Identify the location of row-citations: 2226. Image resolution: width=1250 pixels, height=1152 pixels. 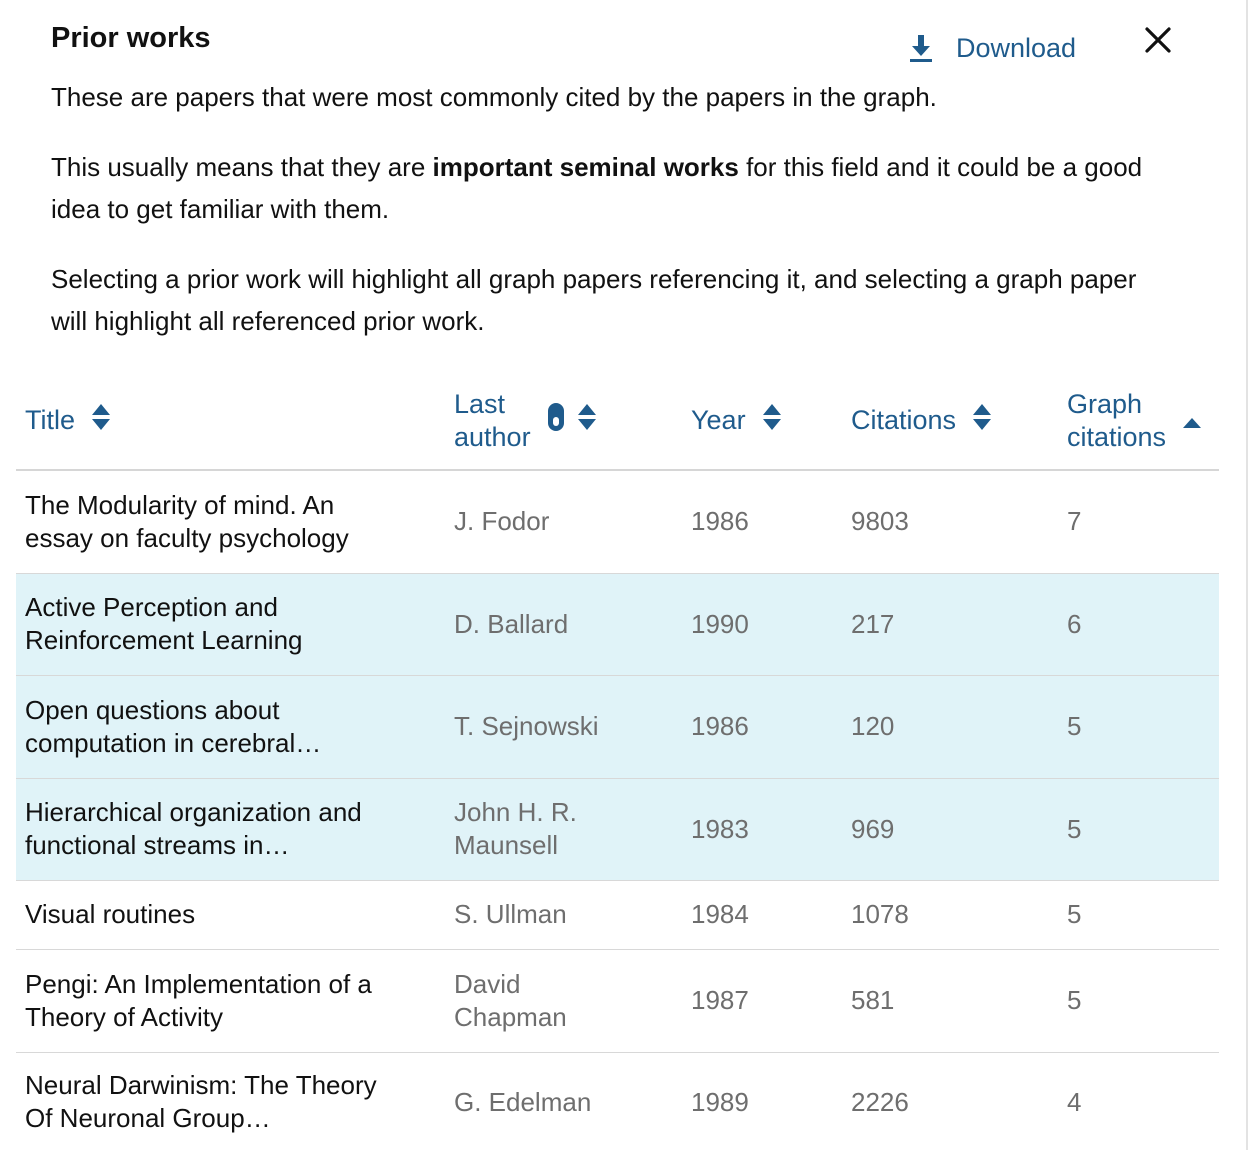
(880, 1101).